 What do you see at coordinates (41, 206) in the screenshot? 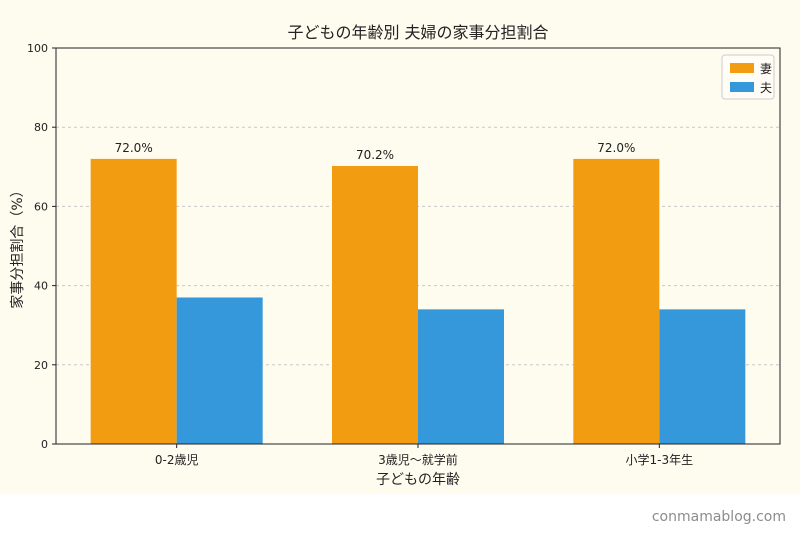
I see `y-tick-label: 60` at bounding box center [41, 206].